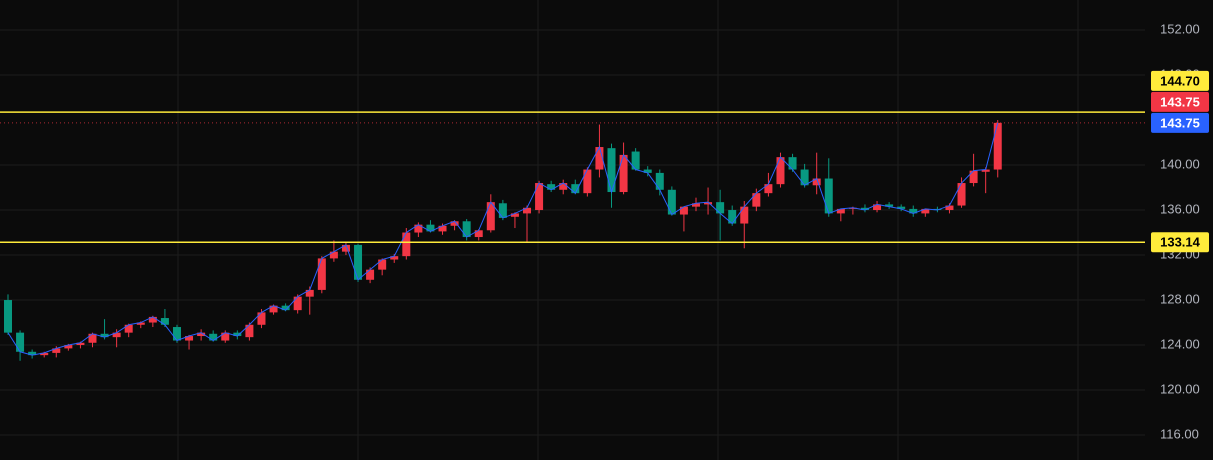  I want to click on y-tick-label: 116.00, so click(1179, 433).